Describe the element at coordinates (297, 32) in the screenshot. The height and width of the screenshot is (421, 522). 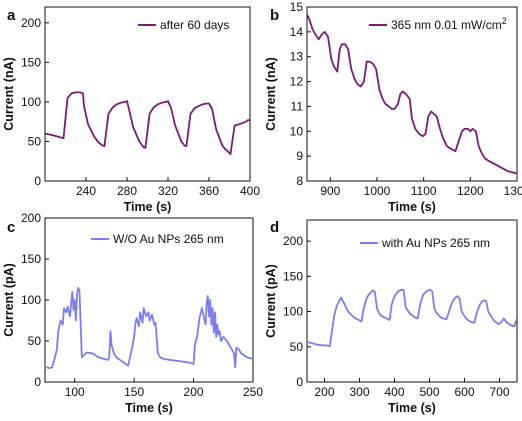
I see `y-tick-label: 14` at that location.